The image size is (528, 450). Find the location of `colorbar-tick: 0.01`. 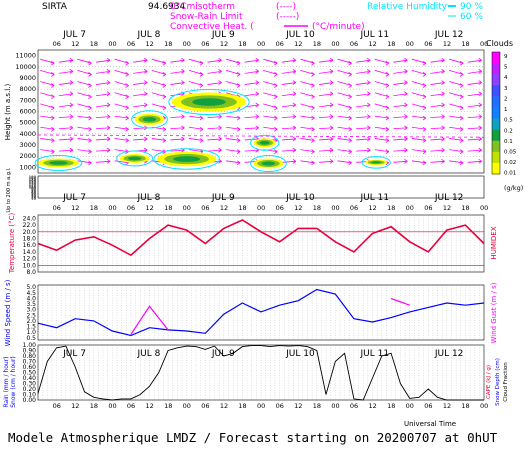

colorbar-tick: 0.01 is located at coordinates (510, 174).